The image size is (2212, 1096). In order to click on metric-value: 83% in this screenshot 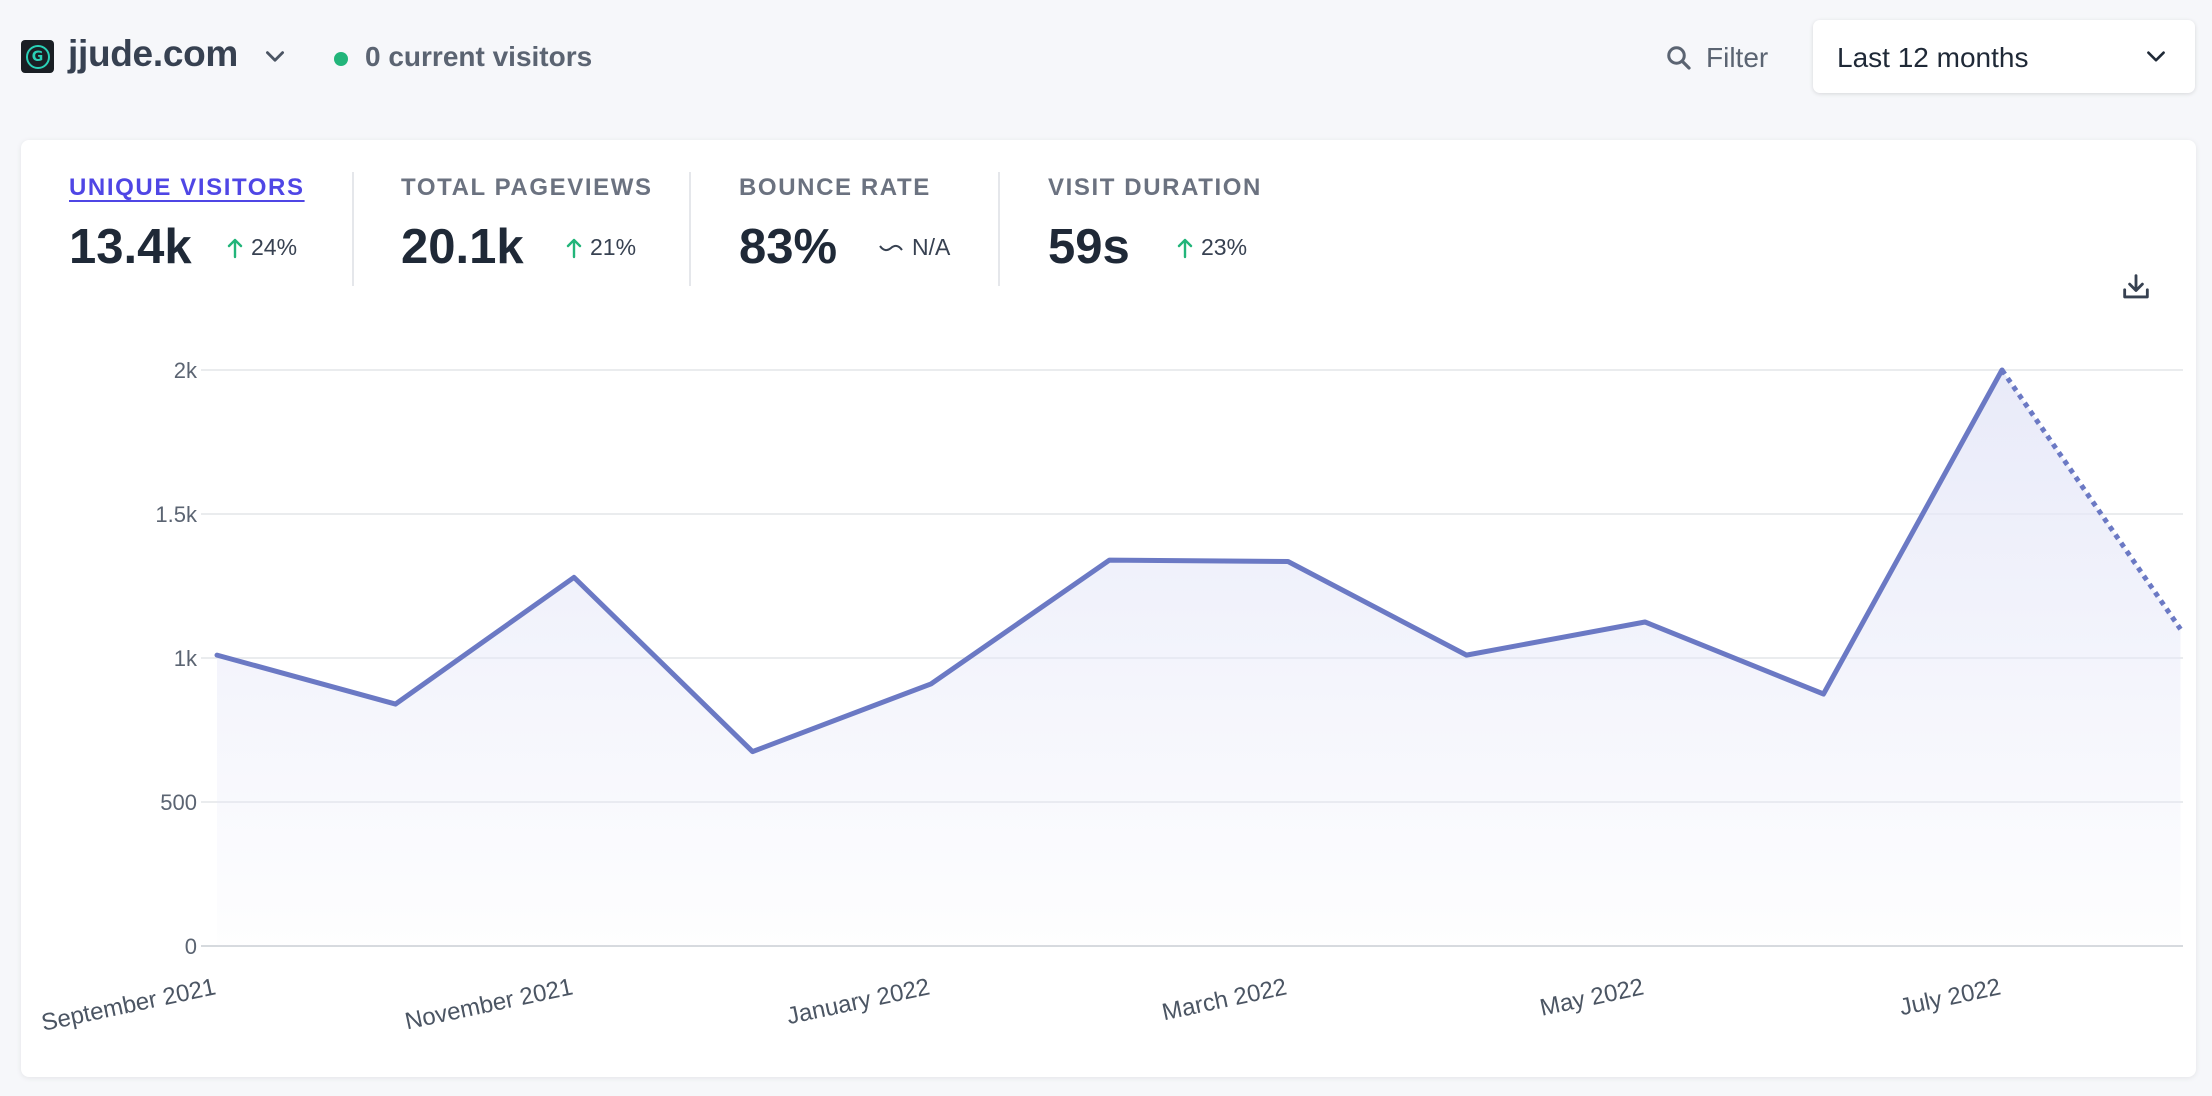, I will do `click(788, 247)`.